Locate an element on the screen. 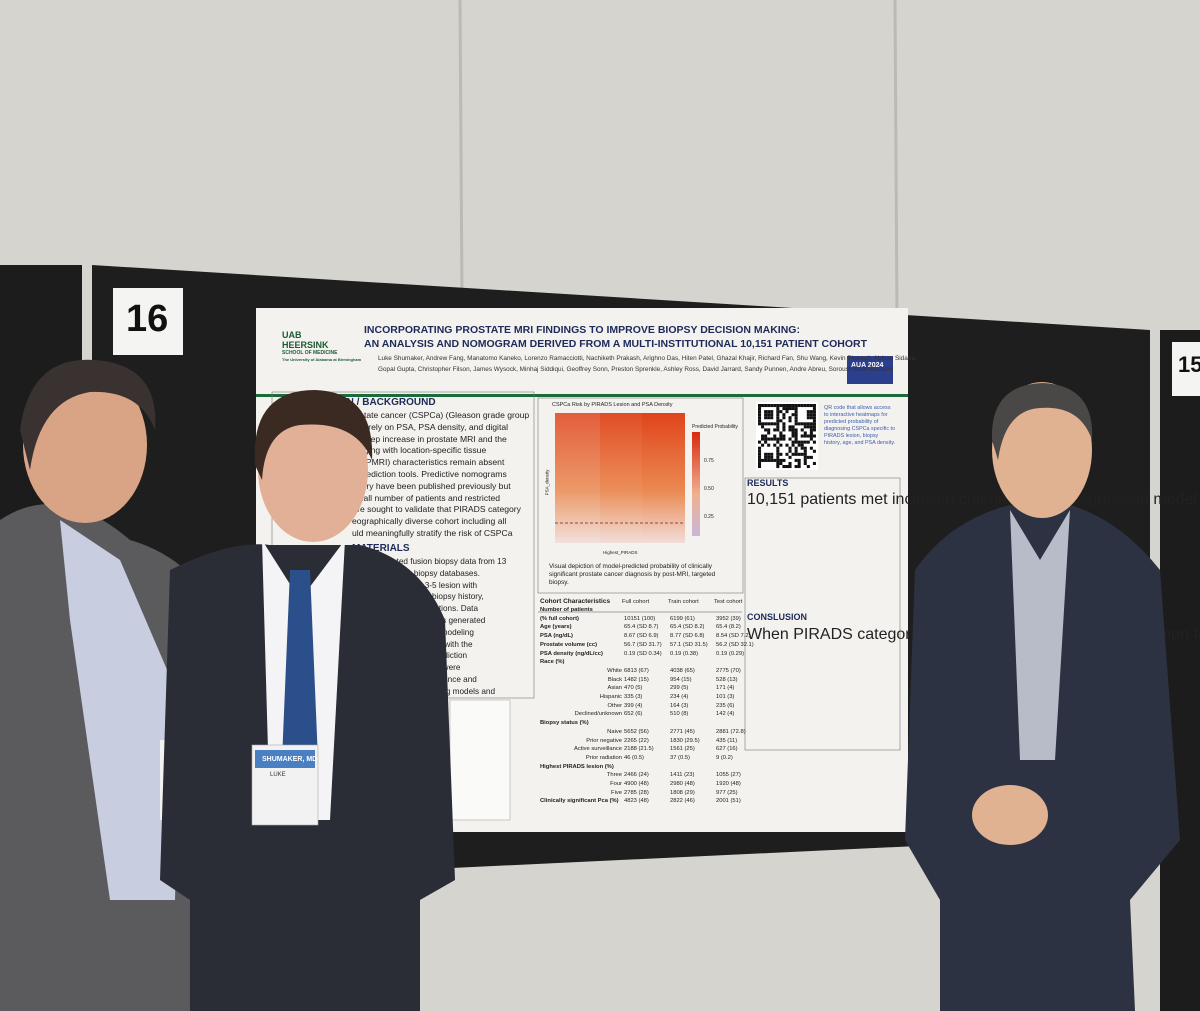  next-booth-number: 15 is located at coordinates (1189, 364).